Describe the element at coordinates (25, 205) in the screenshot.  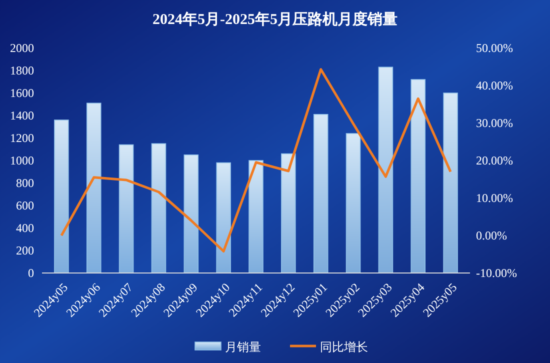
I see `y-tick-label: 600` at that location.